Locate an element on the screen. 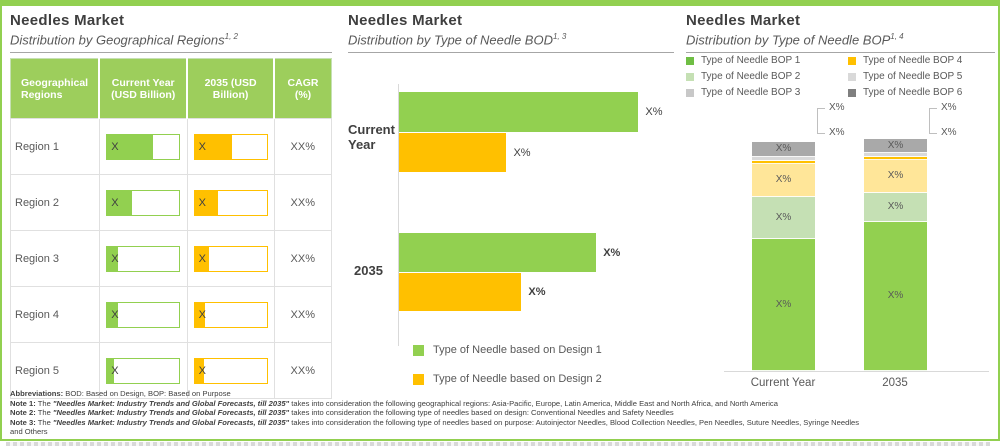  region-label: Region 2 is located at coordinates (55, 203).